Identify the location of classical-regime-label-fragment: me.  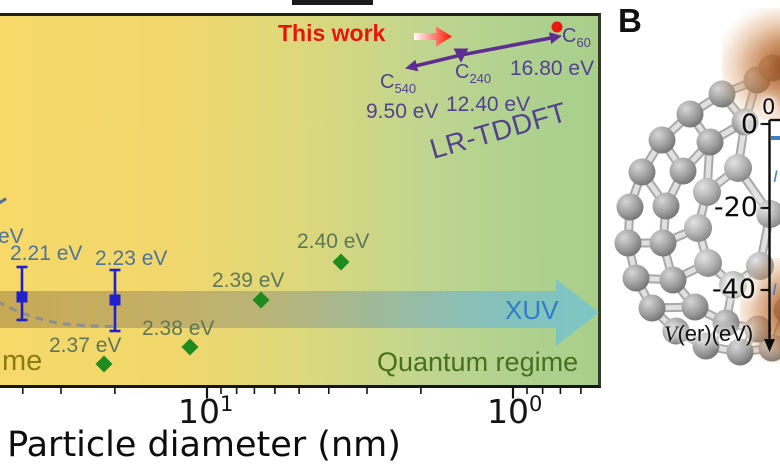
(22, 361).